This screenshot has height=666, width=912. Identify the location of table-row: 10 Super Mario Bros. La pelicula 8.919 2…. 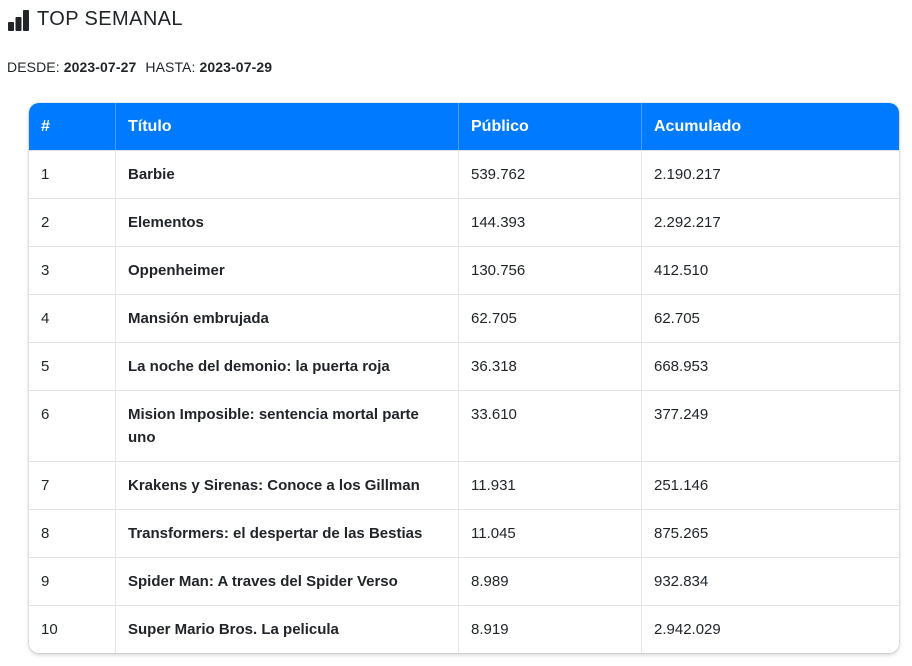
(464, 629).